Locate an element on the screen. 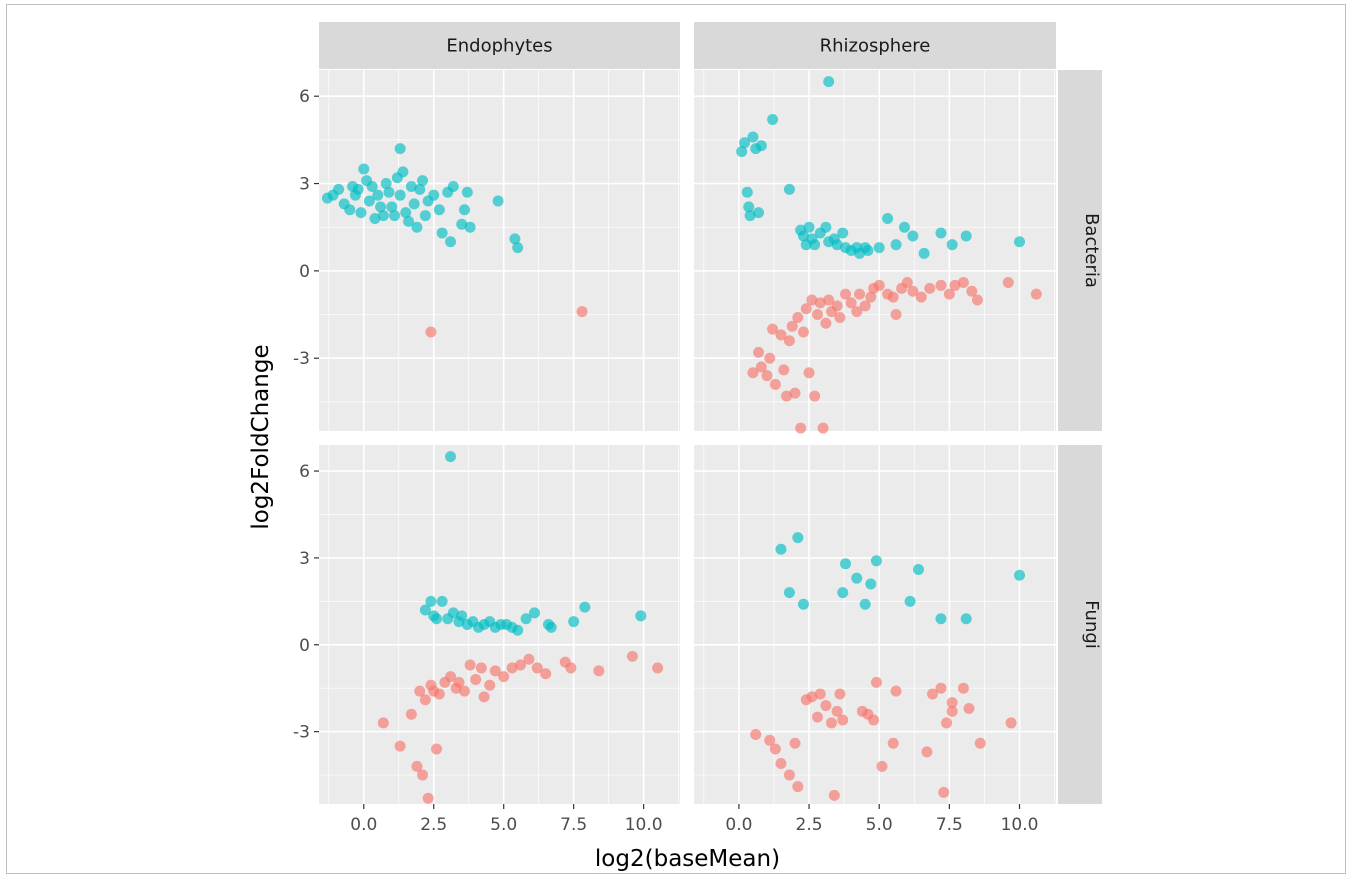 The width and height of the screenshot is (1352, 876). strip-fungi is located at coordinates (1080, 624).